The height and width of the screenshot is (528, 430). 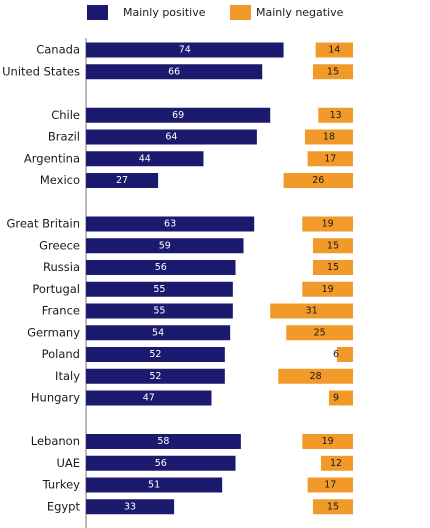 I want to click on value-label: 47, so click(x=149, y=398).